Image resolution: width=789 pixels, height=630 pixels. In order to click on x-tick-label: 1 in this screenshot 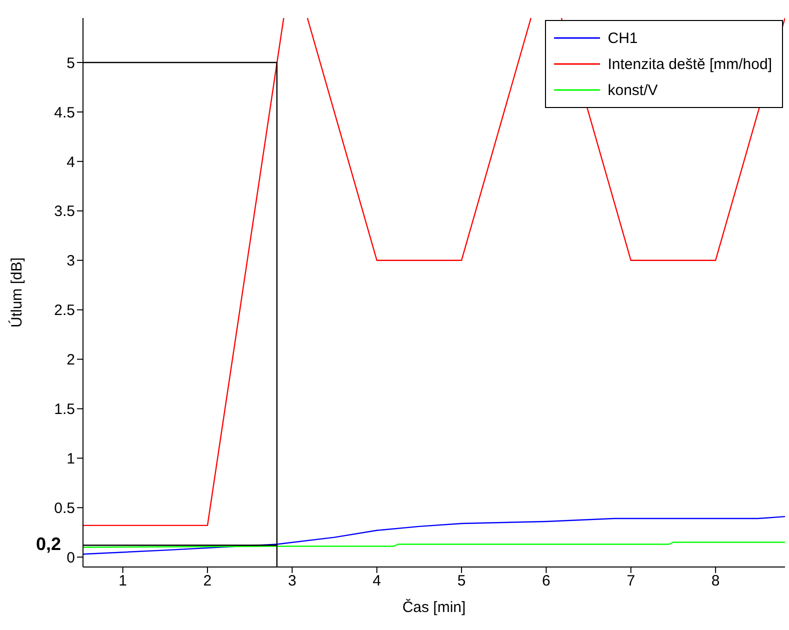, I will do `click(122, 581)`.